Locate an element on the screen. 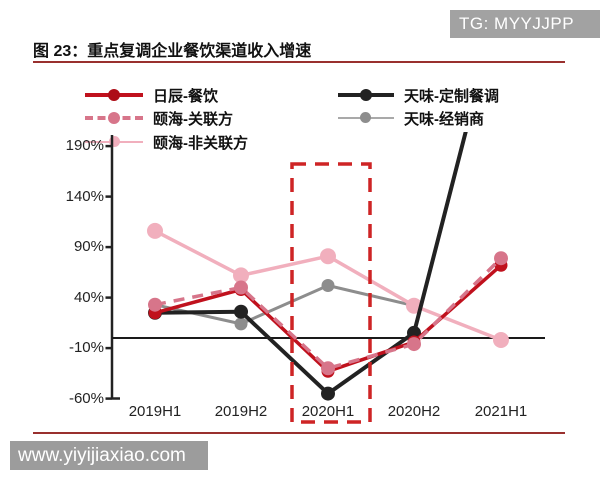  y-tick-label: -10% is located at coordinates (86, 347).